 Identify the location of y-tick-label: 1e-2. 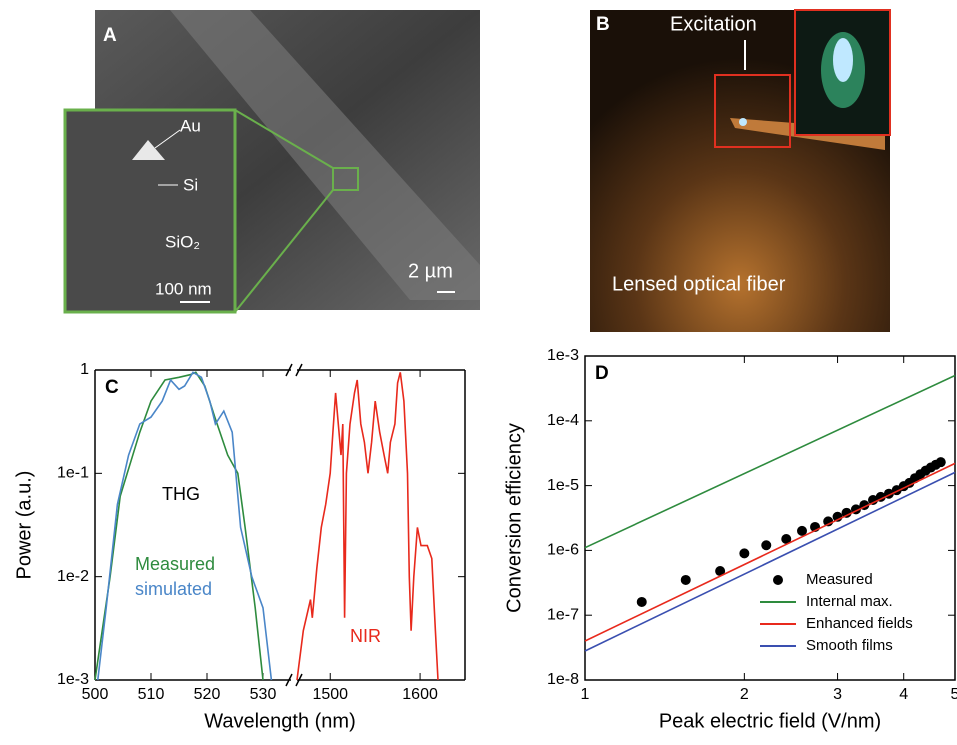
(73, 576).